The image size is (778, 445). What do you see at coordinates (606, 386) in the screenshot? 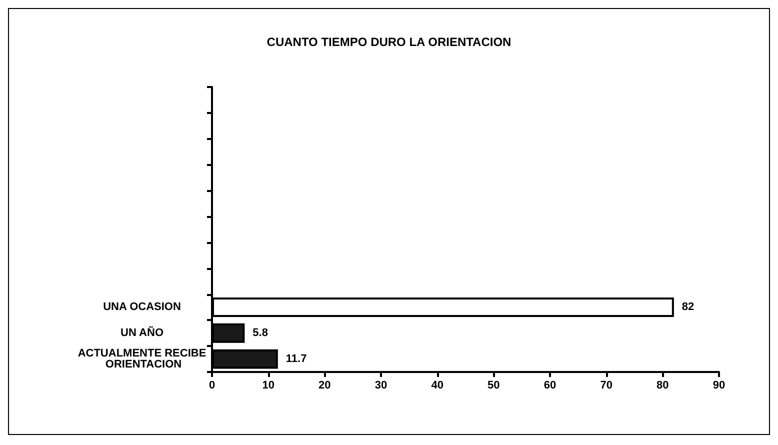
I see `x-tick-label: 70` at bounding box center [606, 386].